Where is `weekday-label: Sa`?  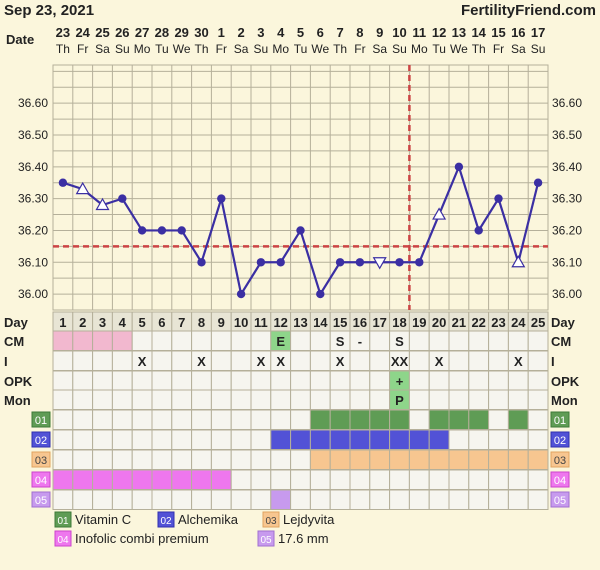
weekday-label: Sa is located at coordinates (241, 49).